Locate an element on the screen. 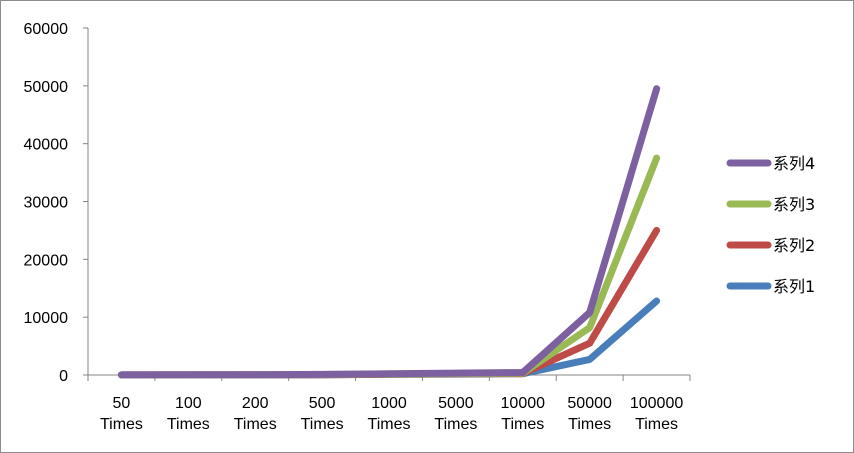 Image resolution: width=854 pixels, height=453 pixels. legend-item: 系列1 is located at coordinates (770, 286).